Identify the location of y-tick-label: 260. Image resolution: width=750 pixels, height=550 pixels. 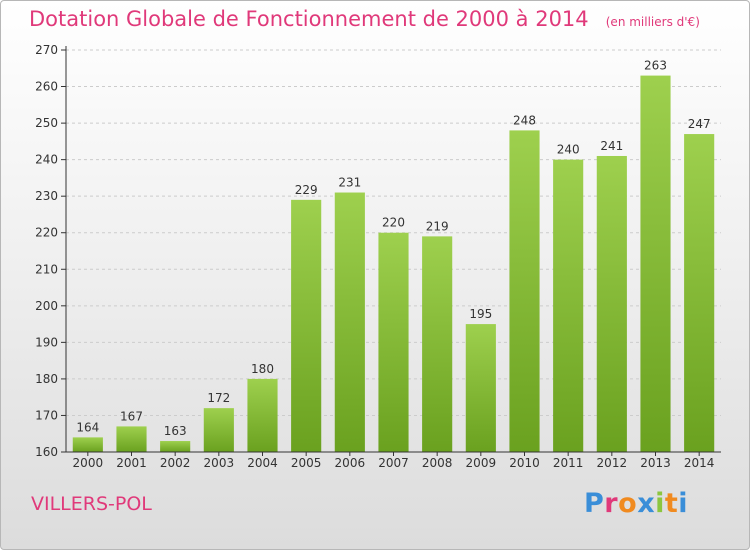
(46, 87).